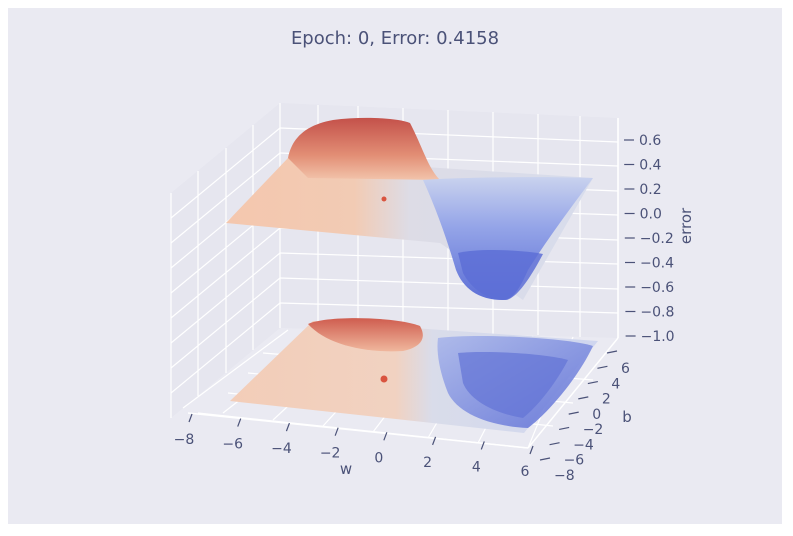 The height and width of the screenshot is (536, 793). I want to click on floor-contour, so click(414, 375).